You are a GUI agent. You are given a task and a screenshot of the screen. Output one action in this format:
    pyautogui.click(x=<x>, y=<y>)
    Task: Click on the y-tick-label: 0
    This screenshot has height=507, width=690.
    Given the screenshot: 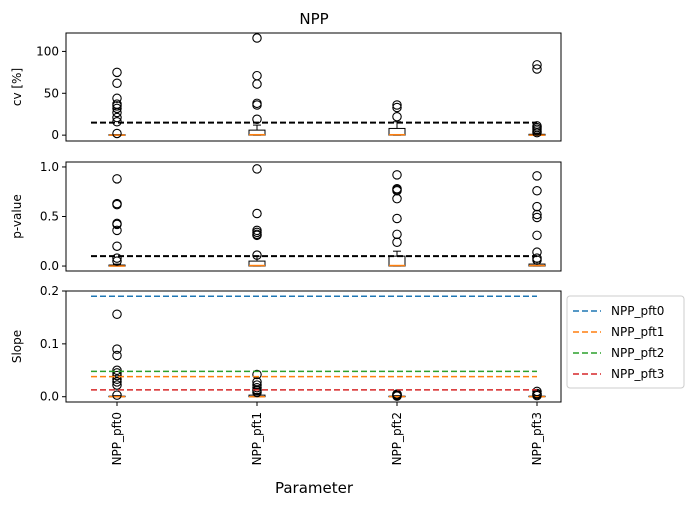 What is the action you would take?
    pyautogui.click(x=55, y=135)
    